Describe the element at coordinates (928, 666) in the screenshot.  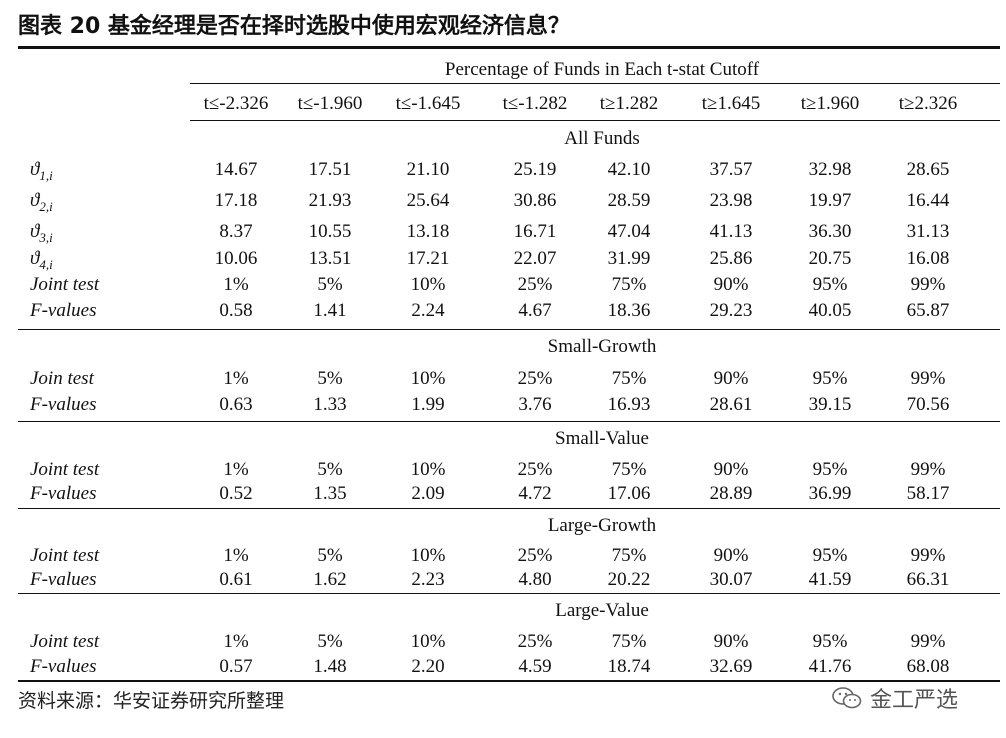
I see `table-cell: 68.08` at that location.